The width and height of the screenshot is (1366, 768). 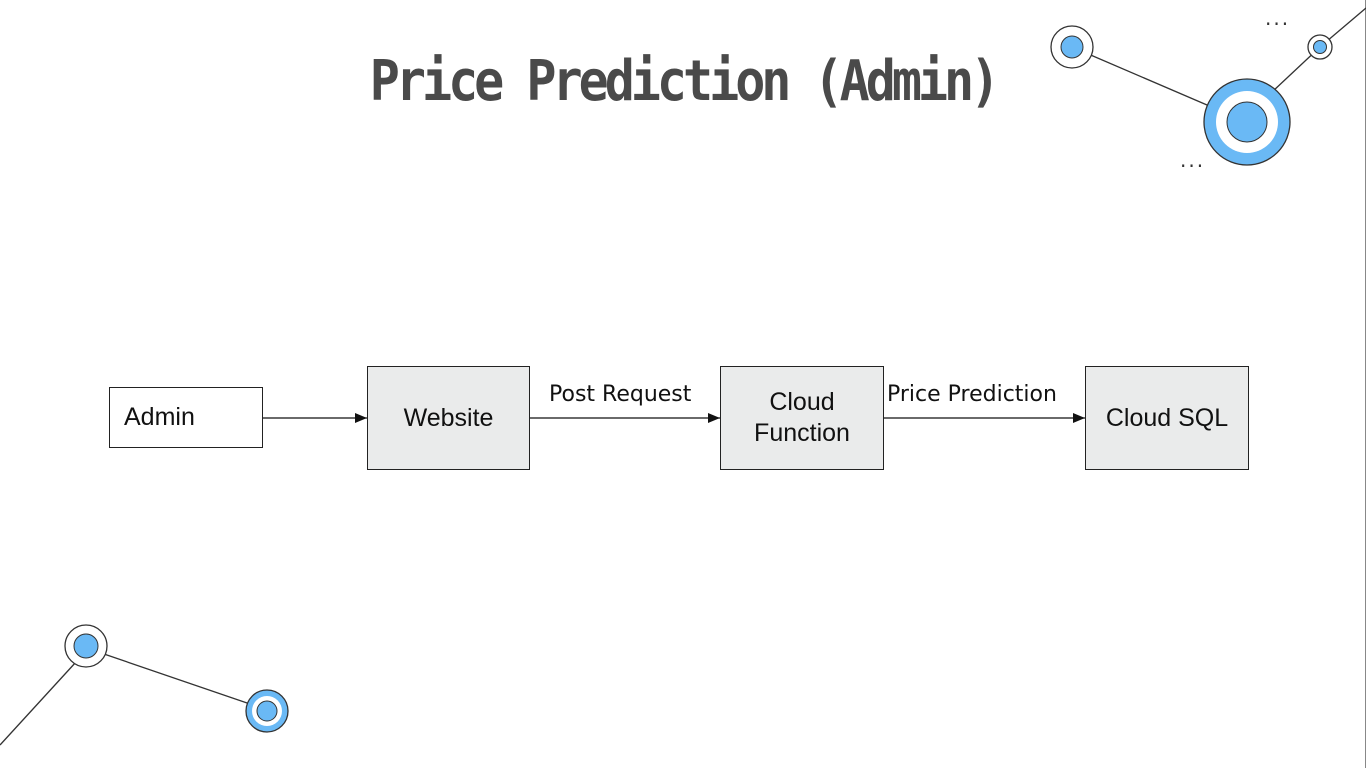 What do you see at coordinates (159, 417) in the screenshot?
I see `node-admin-label: Admin` at bounding box center [159, 417].